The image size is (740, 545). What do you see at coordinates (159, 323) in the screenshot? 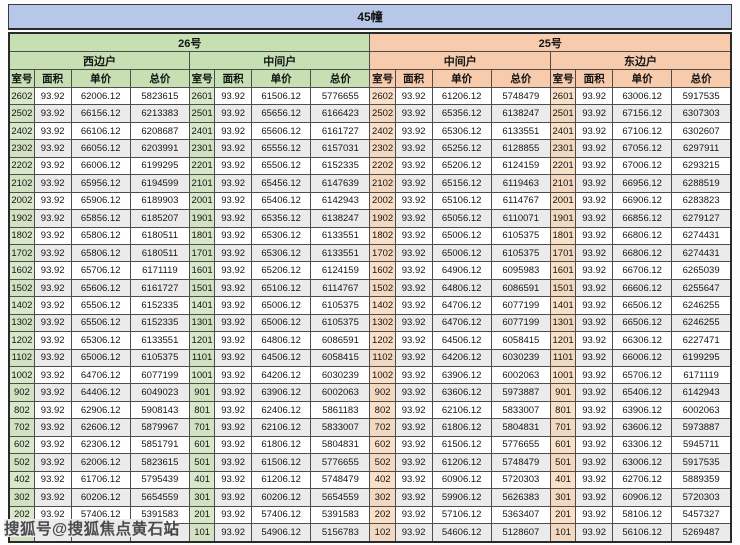
I see `total-price-cell: 6152335` at bounding box center [159, 323].